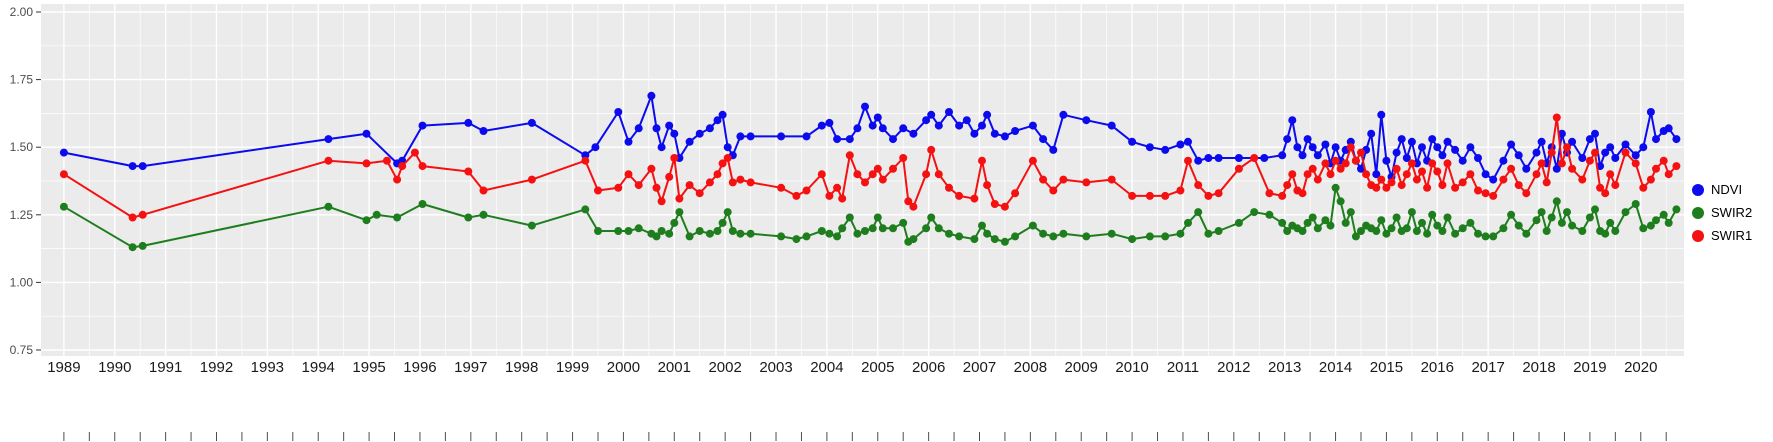 This screenshot has height=442, width=1773. I want to click on legend: NDVI SWIR2 SWIR1, so click(1722, 213).